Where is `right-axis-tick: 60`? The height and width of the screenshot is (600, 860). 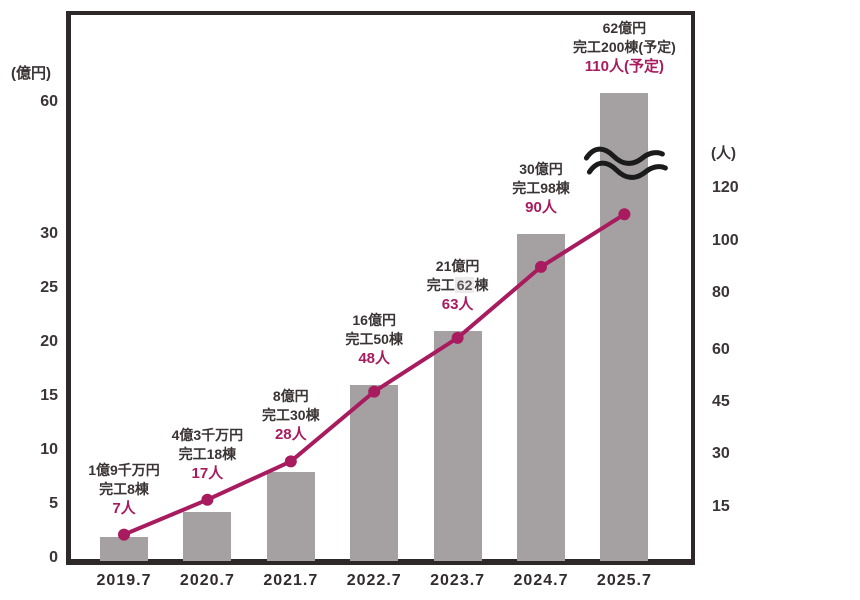
right-axis-tick: 60 is located at coordinates (721, 349).